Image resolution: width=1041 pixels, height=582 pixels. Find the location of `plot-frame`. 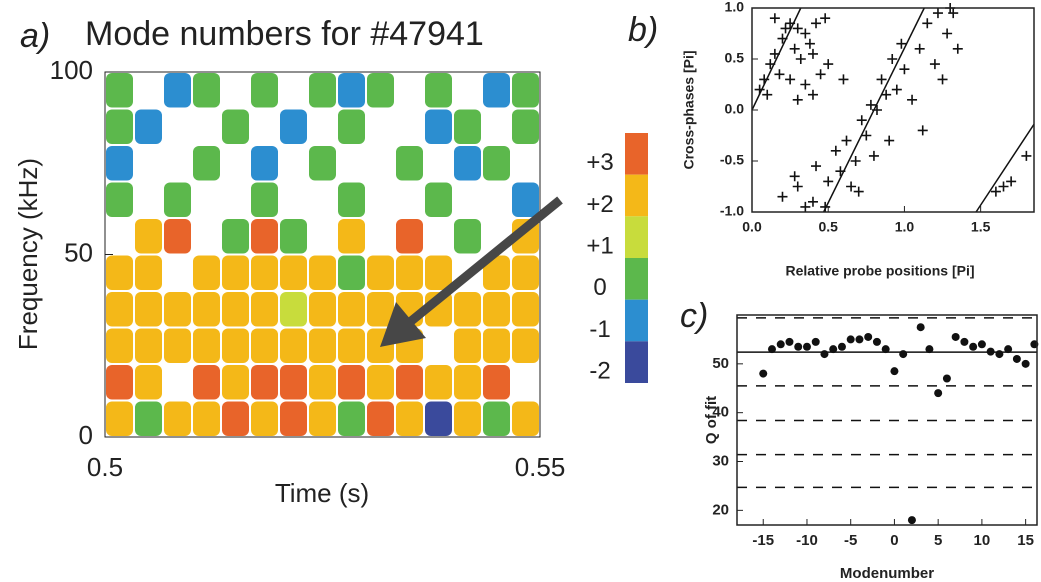

plot-frame is located at coordinates (887, 420).